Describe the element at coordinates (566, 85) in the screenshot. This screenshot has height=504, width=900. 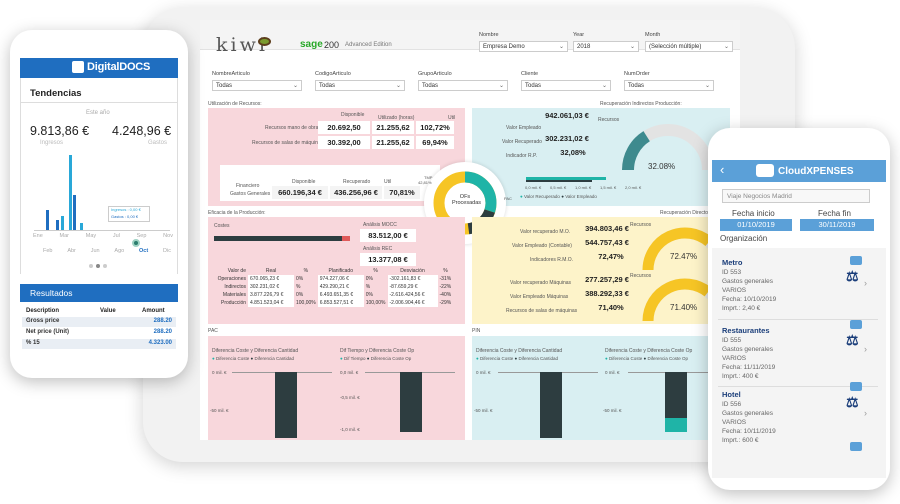
I see `cliente-dropdown: Todas ⌄` at that location.